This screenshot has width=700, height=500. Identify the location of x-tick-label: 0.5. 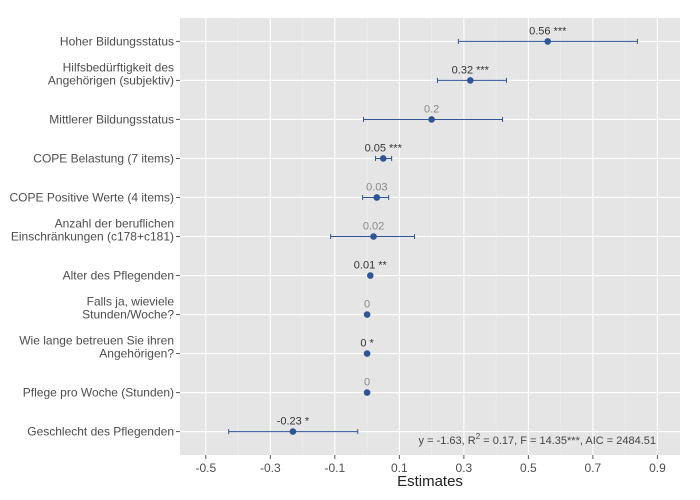
(528, 468).